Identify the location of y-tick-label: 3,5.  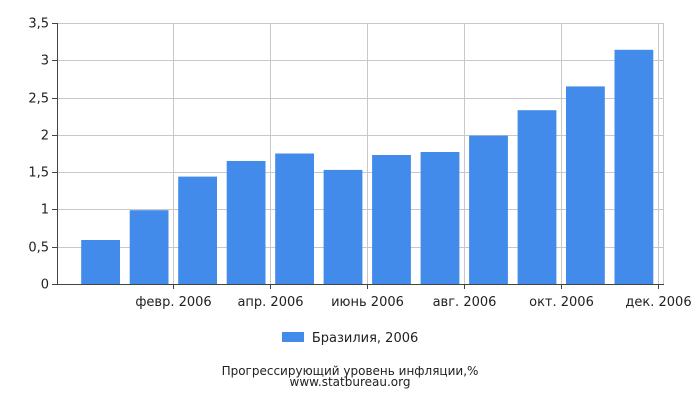
(38, 24).